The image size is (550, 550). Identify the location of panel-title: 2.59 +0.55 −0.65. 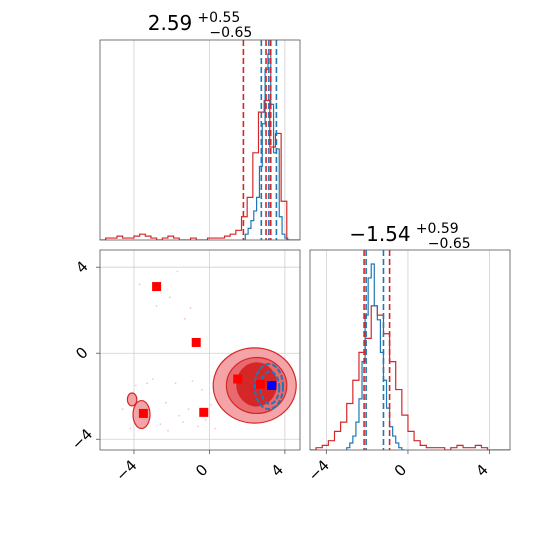
(200, 24).